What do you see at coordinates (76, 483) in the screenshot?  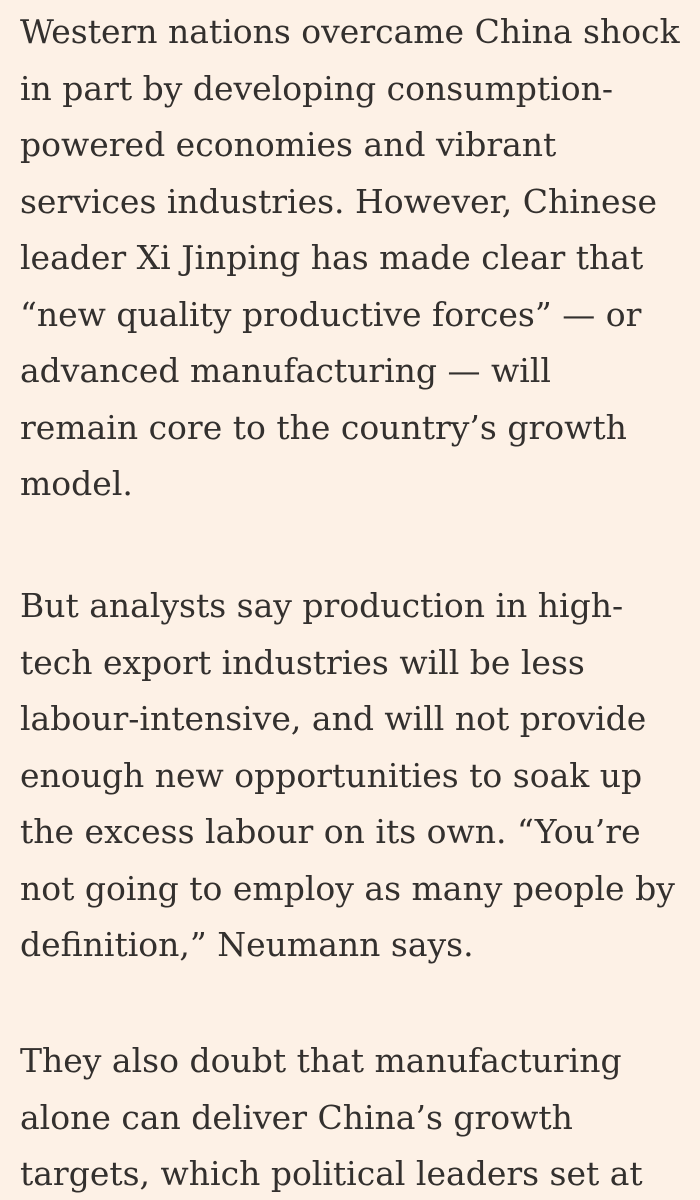 I see `text-line: model.` at bounding box center [76, 483].